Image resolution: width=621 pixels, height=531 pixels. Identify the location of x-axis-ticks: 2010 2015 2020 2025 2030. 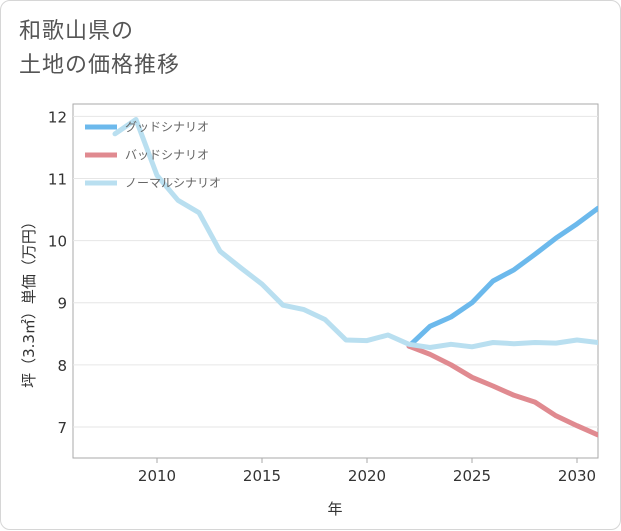
(367, 471).